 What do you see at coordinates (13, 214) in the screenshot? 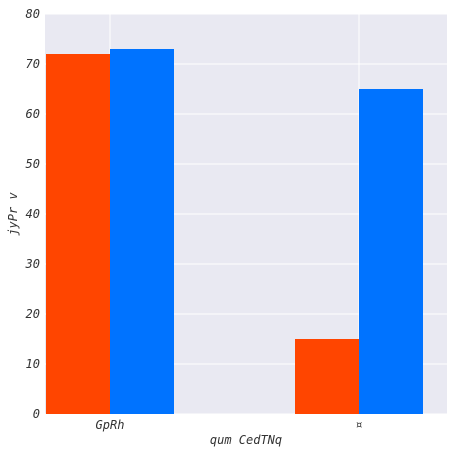
I see `y-axis-label: jyPr v` at bounding box center [13, 214].